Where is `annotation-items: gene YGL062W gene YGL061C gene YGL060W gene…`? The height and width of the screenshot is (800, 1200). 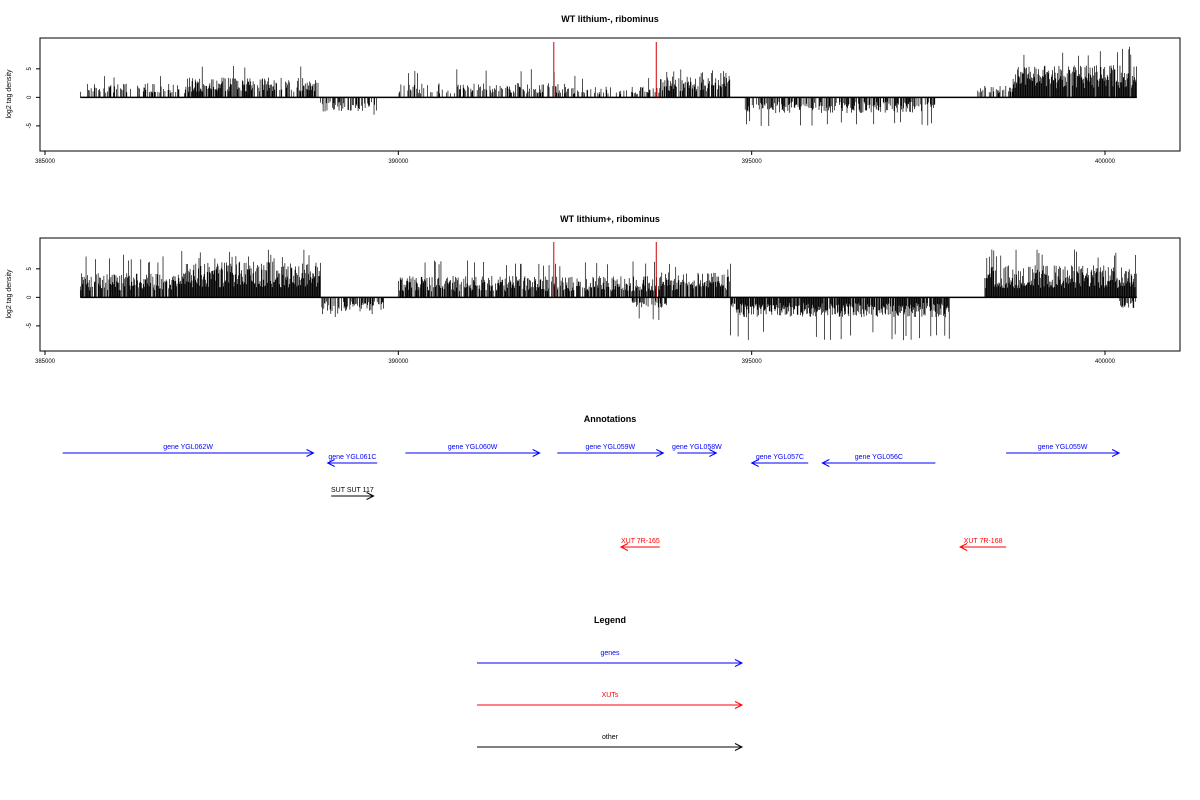
annotation-items: gene YGL062W gene YGL061C gene YGL060W gene… is located at coordinates (591, 497).